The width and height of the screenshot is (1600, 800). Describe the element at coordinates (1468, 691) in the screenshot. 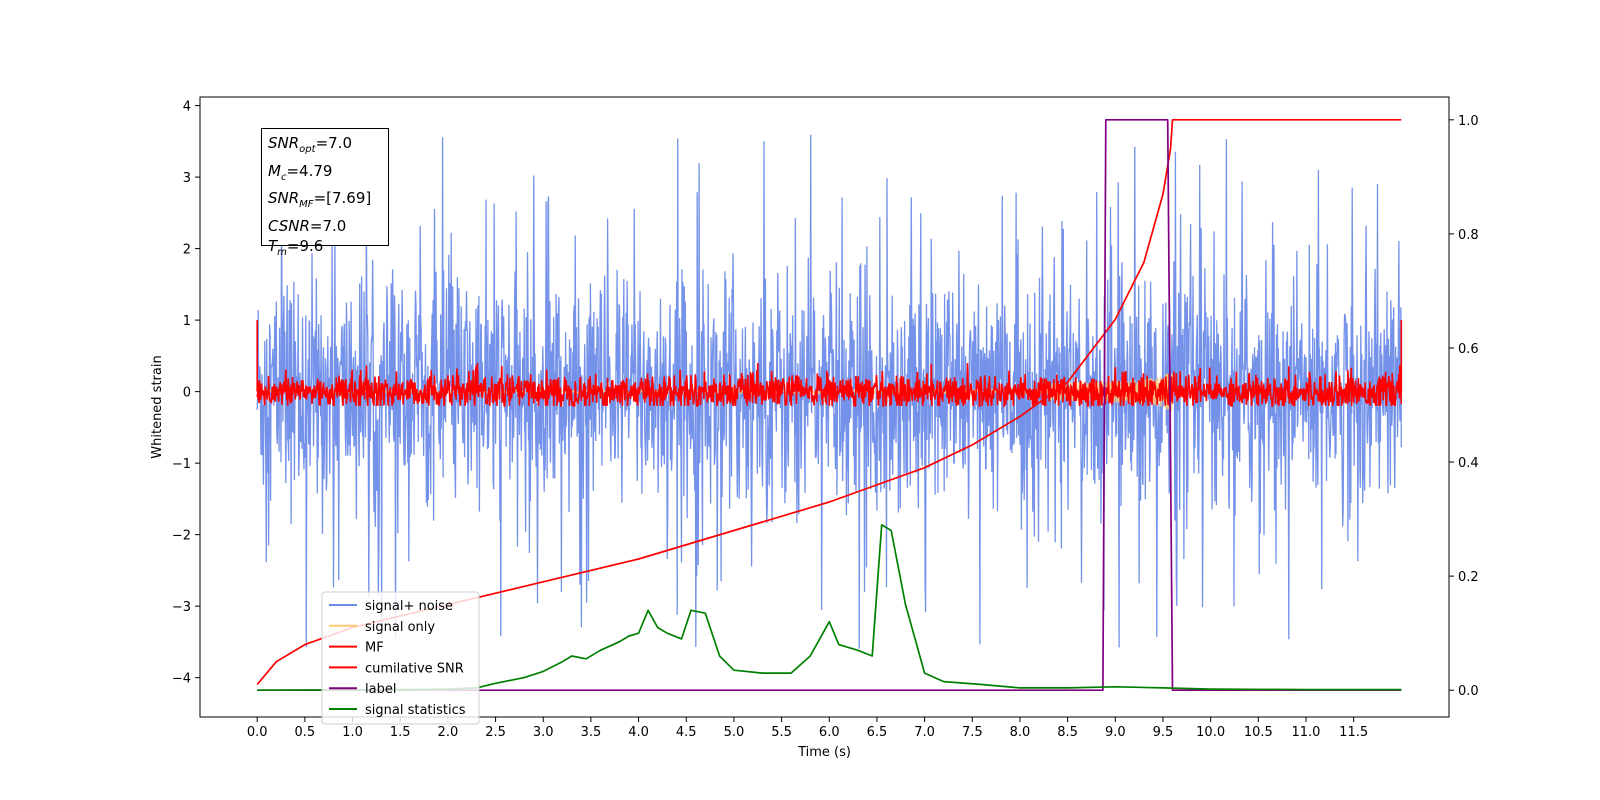

I see `y2-tick-label: 0.0` at that location.